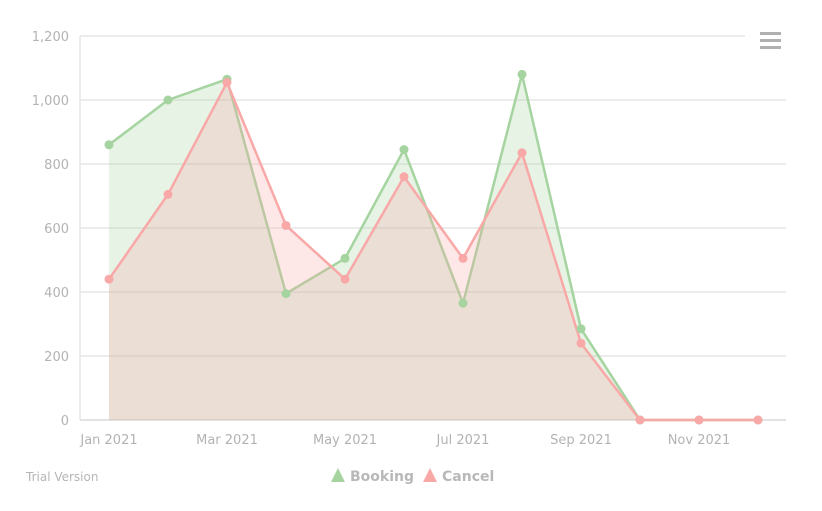  Describe the element at coordinates (581, 440) in the screenshot. I see `x-tick-label: Sep 2021` at that location.